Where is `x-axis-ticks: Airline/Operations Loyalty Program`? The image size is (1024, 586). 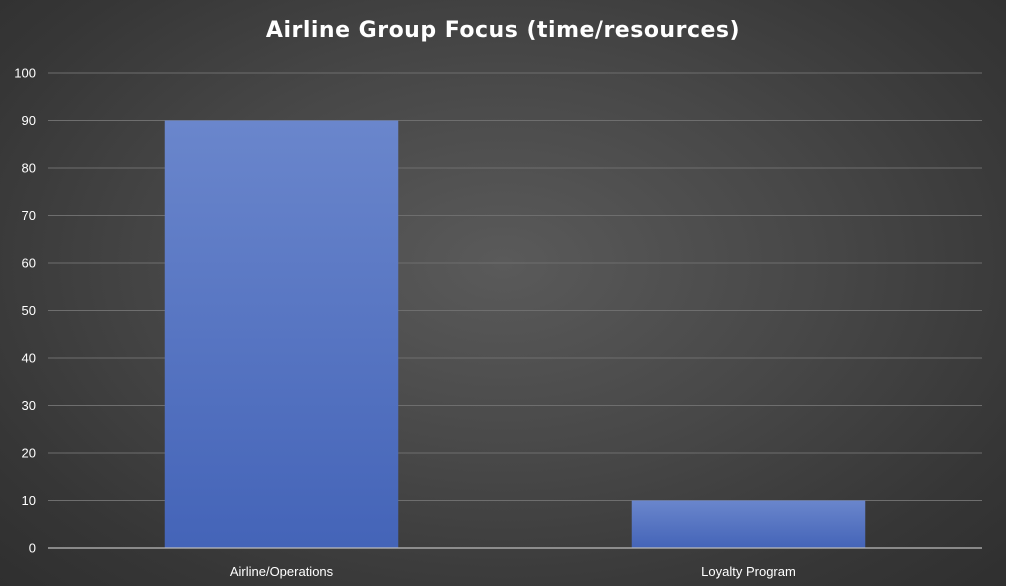
x-axis-ticks: Airline/Operations Loyalty Program is located at coordinates (513, 571).